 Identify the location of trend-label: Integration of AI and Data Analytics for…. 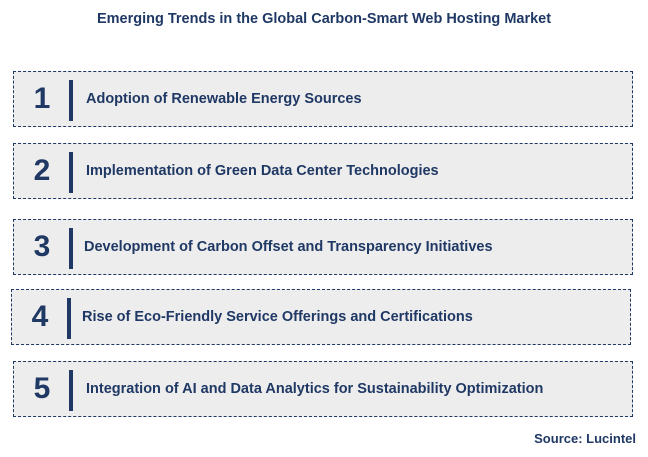
(315, 389).